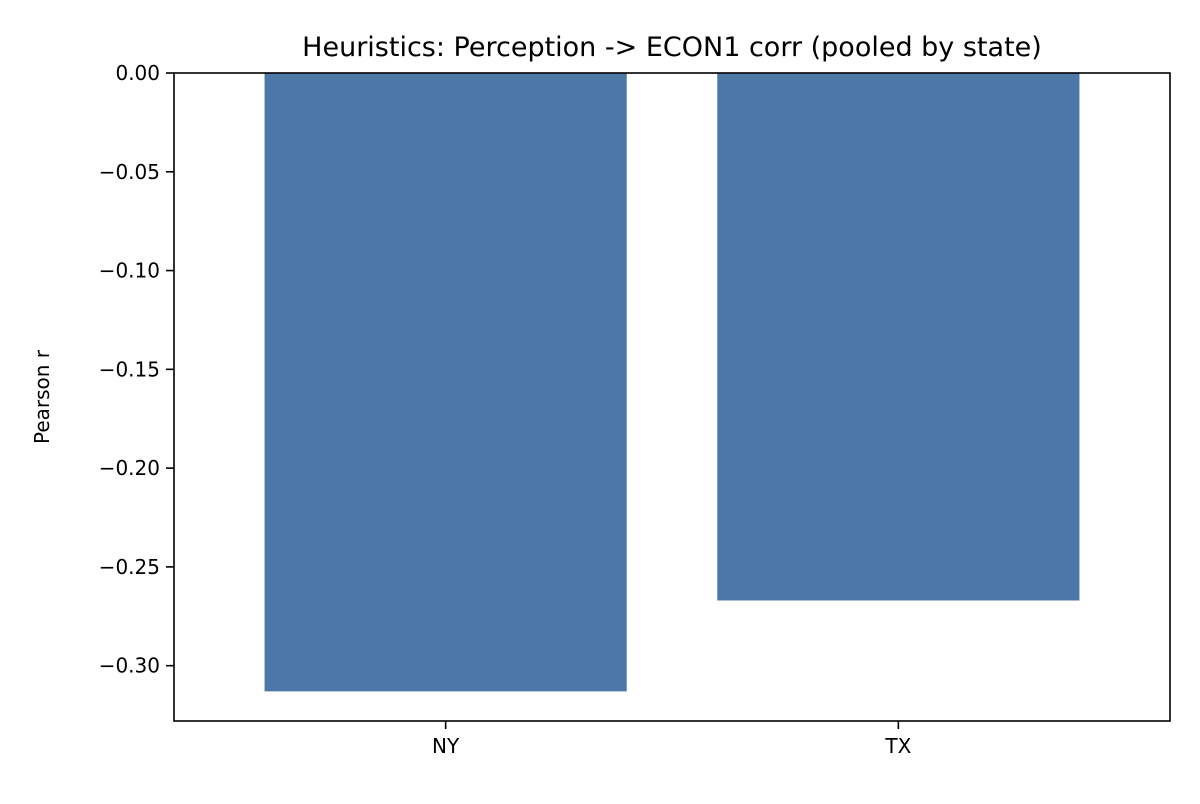  I want to click on y-tick-label: −0.30, so click(129, 666).